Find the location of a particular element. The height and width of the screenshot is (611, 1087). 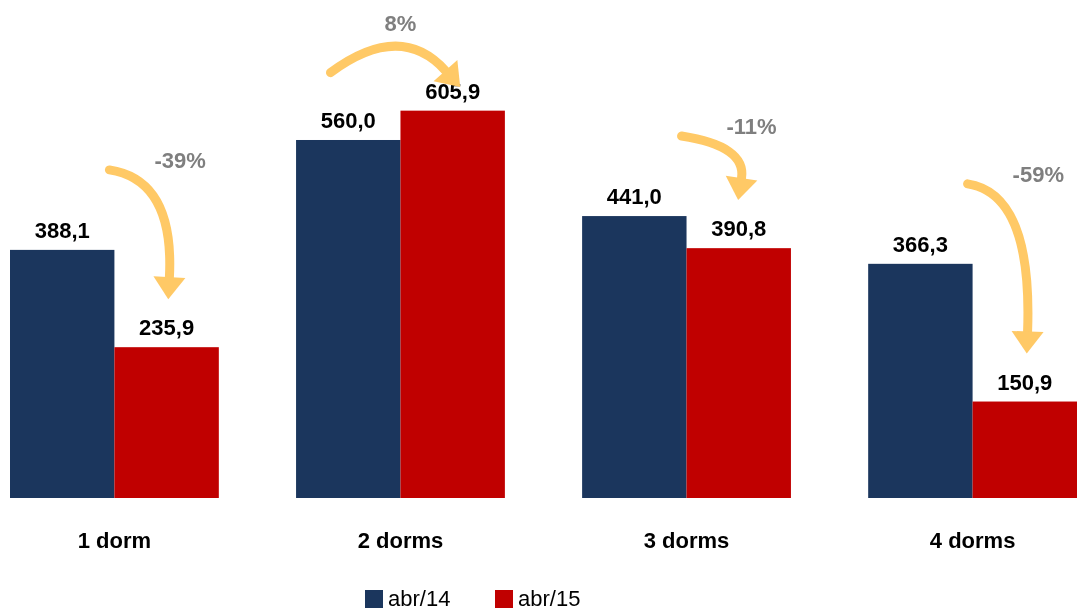

data-label: 560,0 is located at coordinates (348, 120).